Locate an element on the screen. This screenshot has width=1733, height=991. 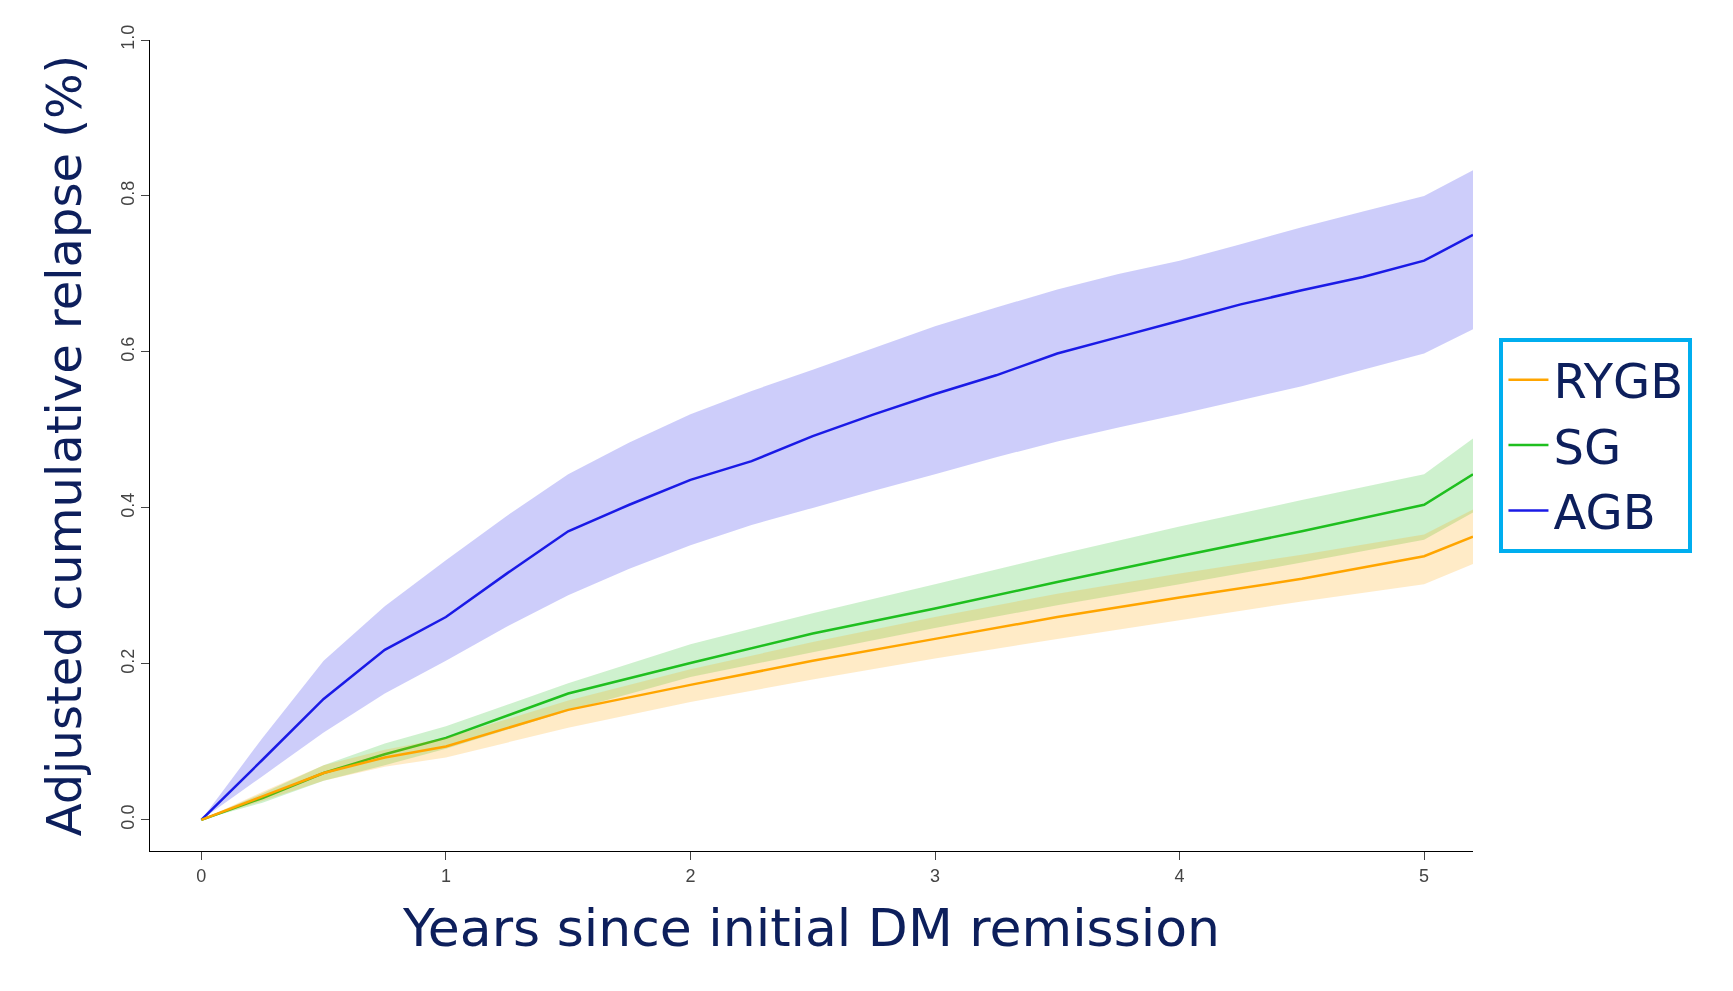
y-tick-label: 0.2 is located at coordinates (127, 661).